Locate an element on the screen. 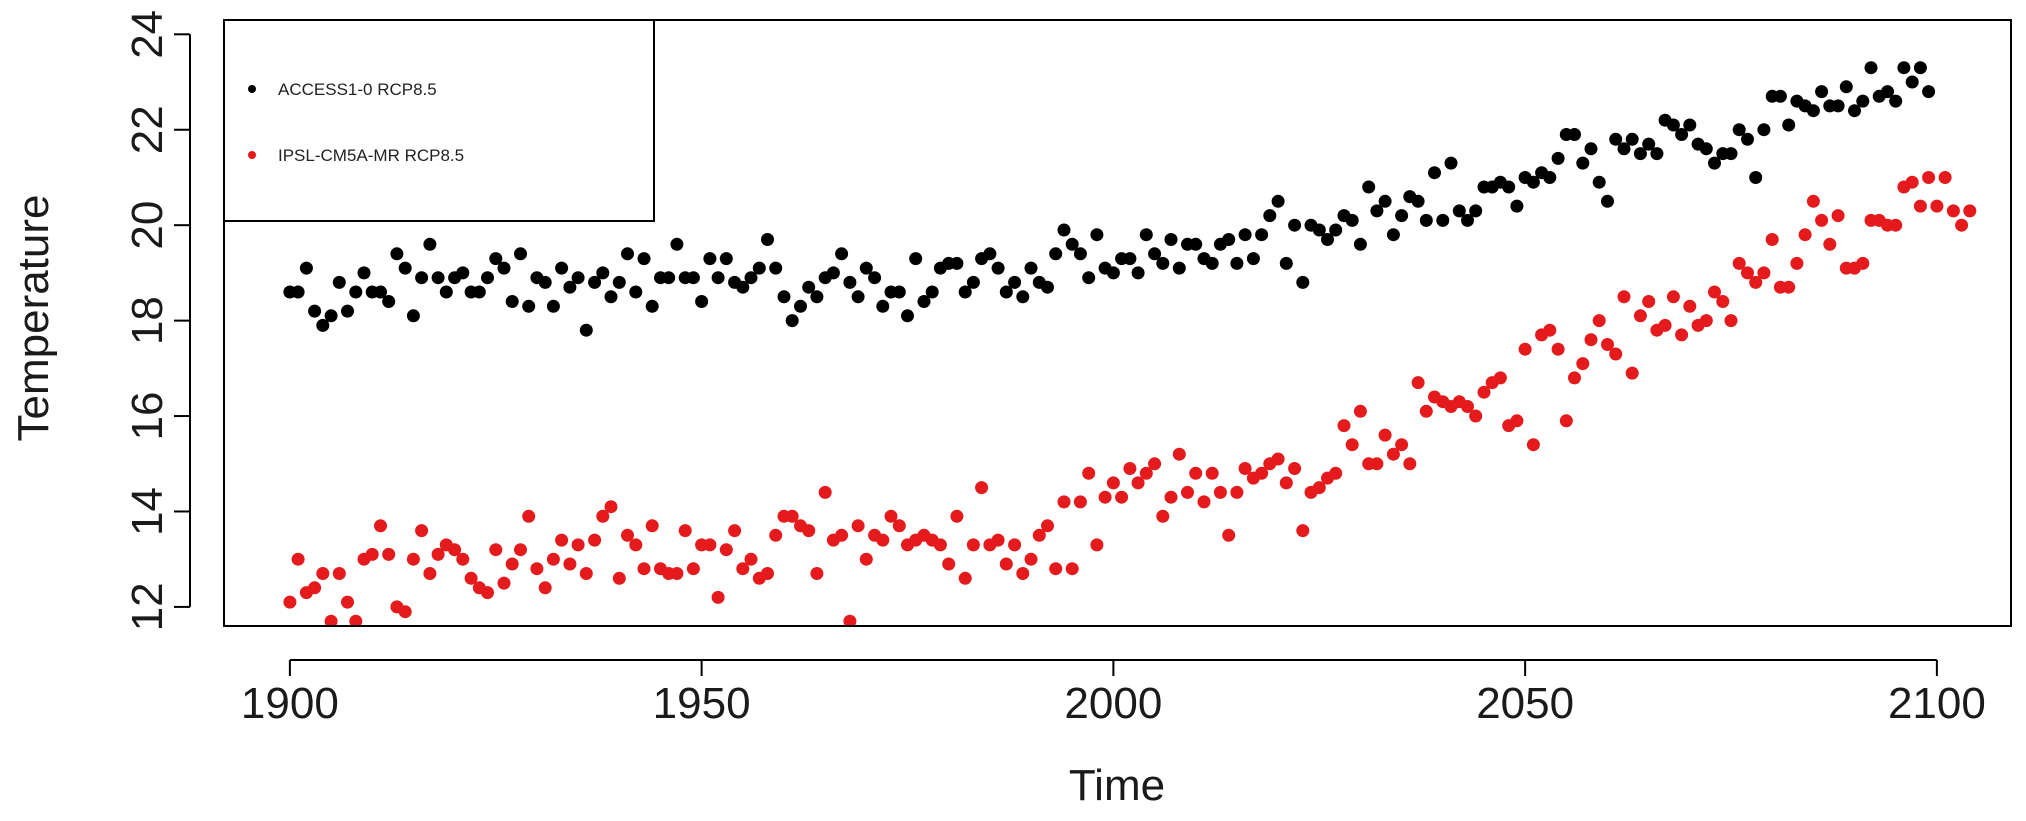 The height and width of the screenshot is (821, 2026). legend-label-ipsl: IPSL-CM5A-MR RCP8.5 is located at coordinates (371, 155).